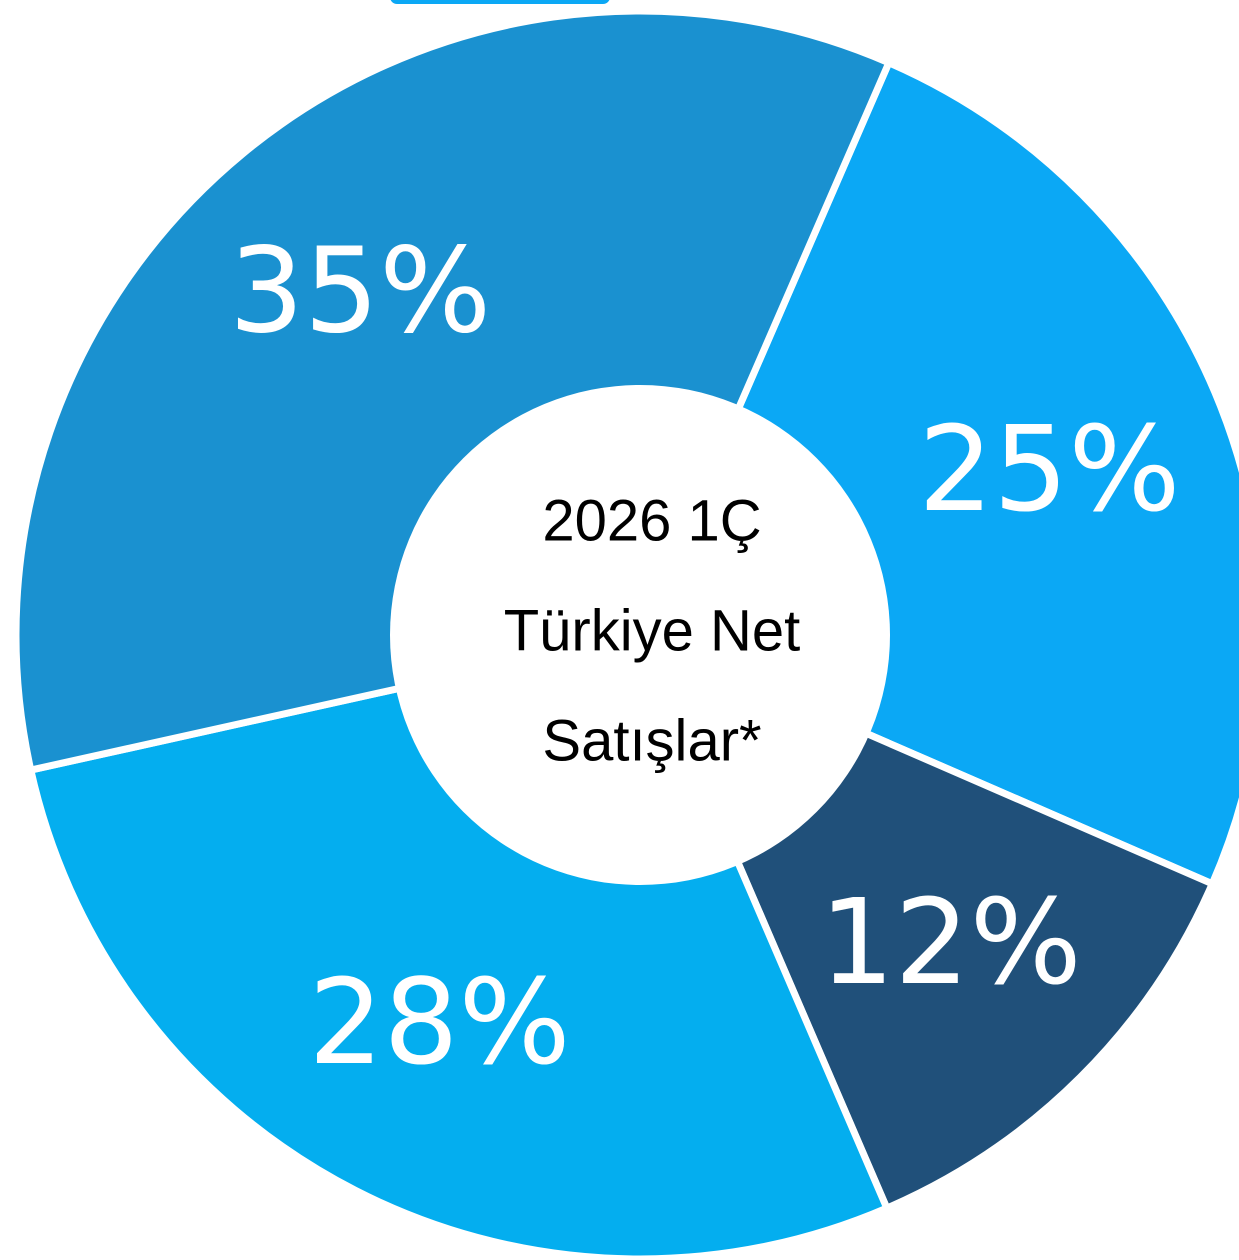 Image resolution: width=1239 pixels, height=1260 pixels. Describe the element at coordinates (651, 520) in the screenshot. I see `center-label: 2026 1Ç` at that location.